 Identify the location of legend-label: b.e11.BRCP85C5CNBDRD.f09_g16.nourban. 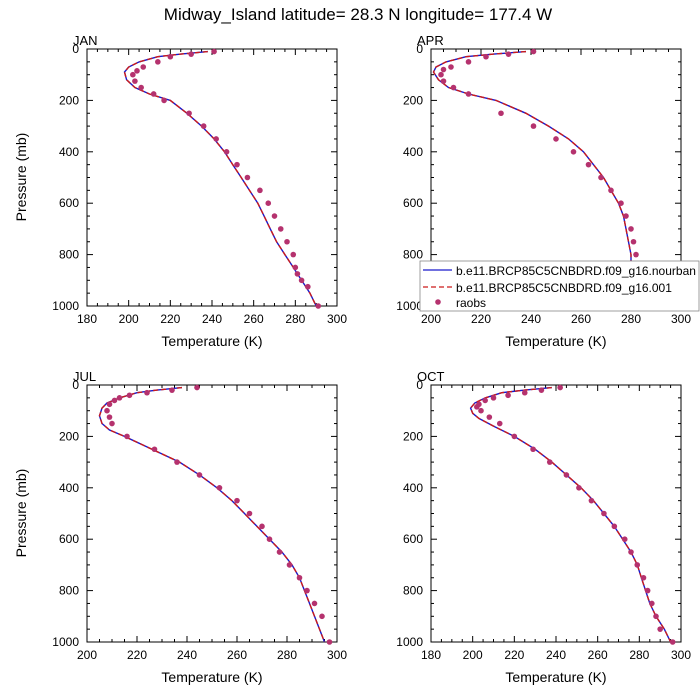
(576, 271).